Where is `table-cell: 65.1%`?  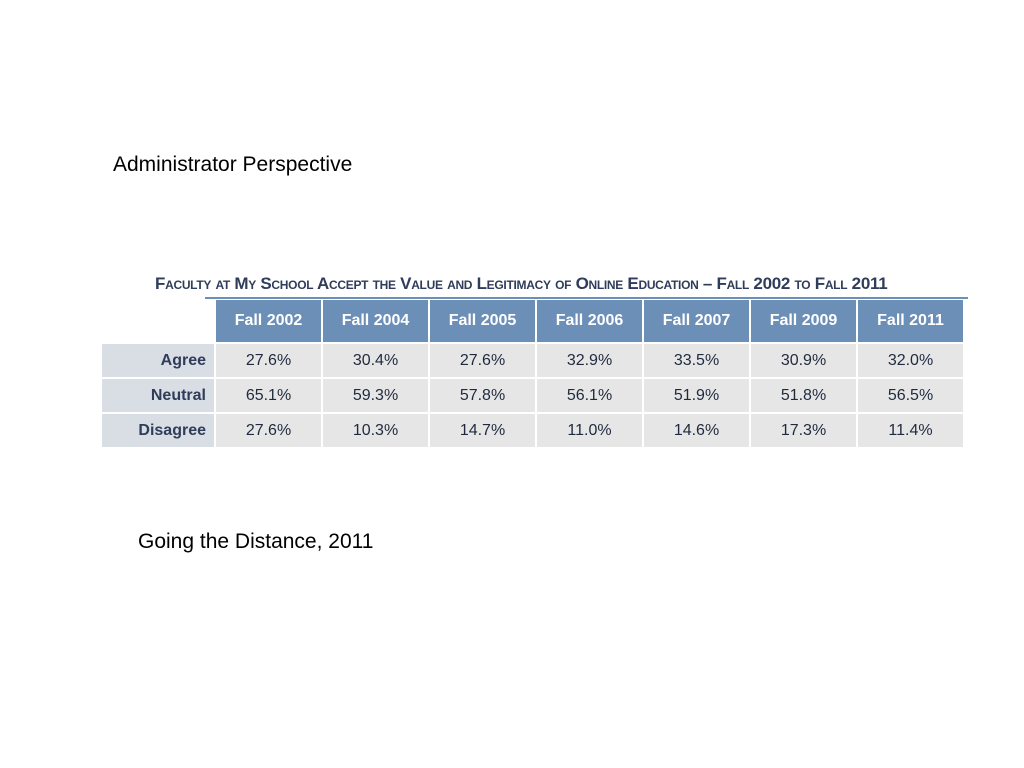
table-cell: 65.1% is located at coordinates (268, 395).